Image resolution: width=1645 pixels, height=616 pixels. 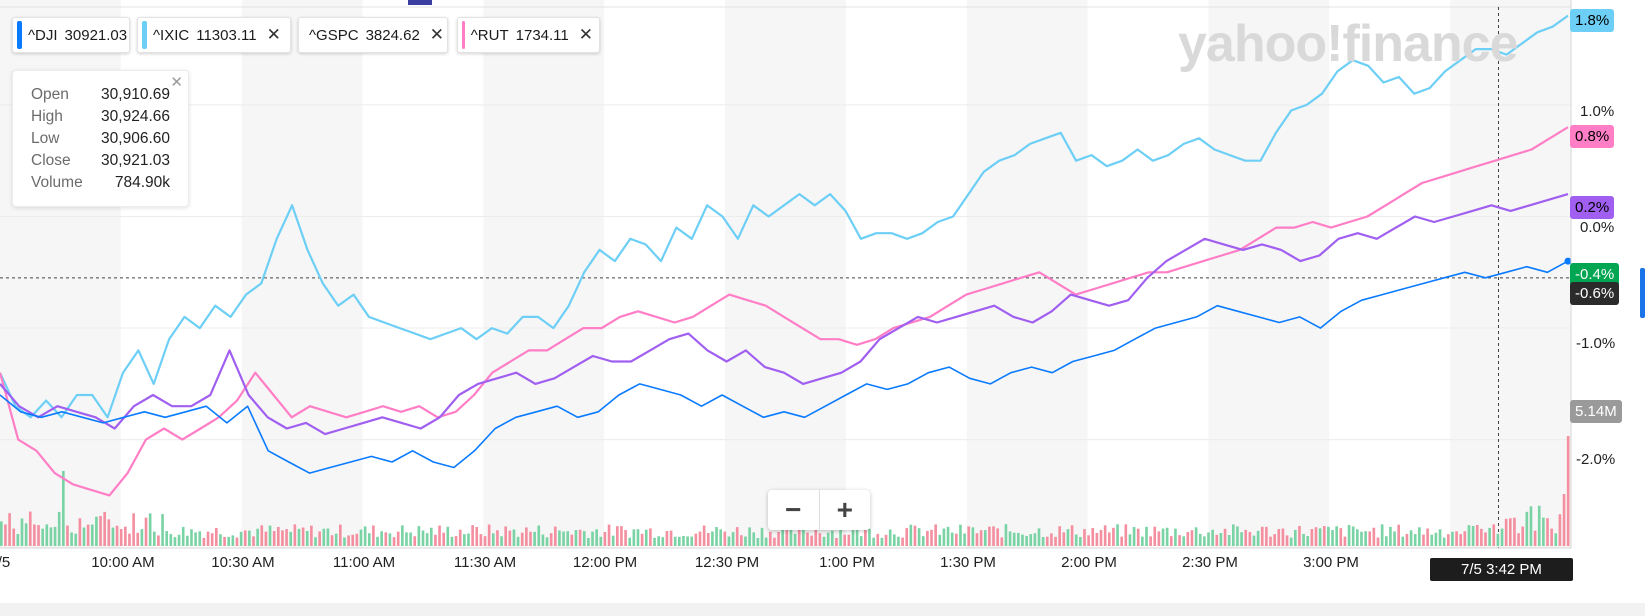 What do you see at coordinates (373, 35) in the screenshot?
I see `ticker-chip-gspc: ^GSPC 3824.62 ✕` at bounding box center [373, 35].